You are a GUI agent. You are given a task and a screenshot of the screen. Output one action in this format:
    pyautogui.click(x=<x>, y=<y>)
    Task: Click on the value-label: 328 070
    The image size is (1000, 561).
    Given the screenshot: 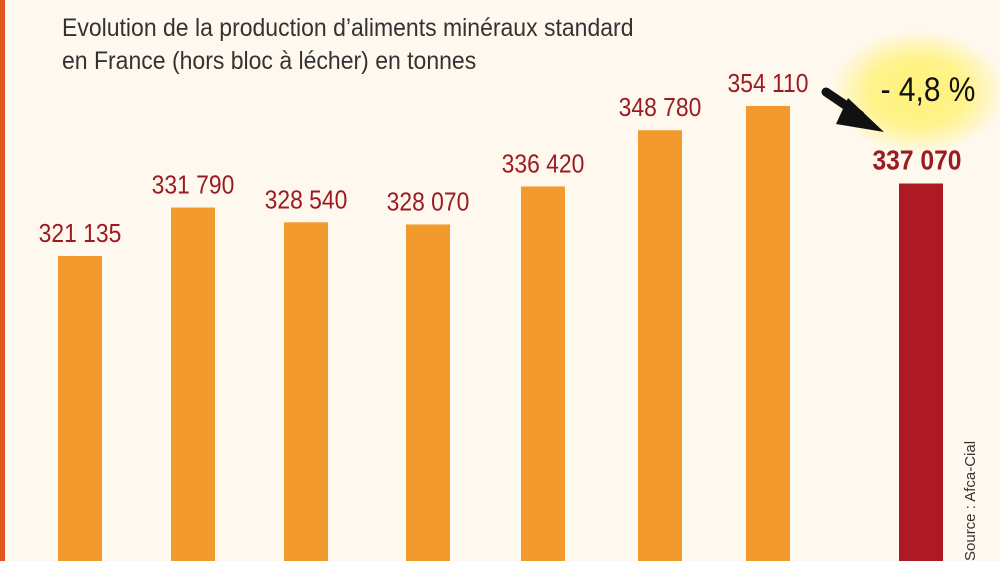 What is the action you would take?
    pyautogui.click(x=428, y=202)
    